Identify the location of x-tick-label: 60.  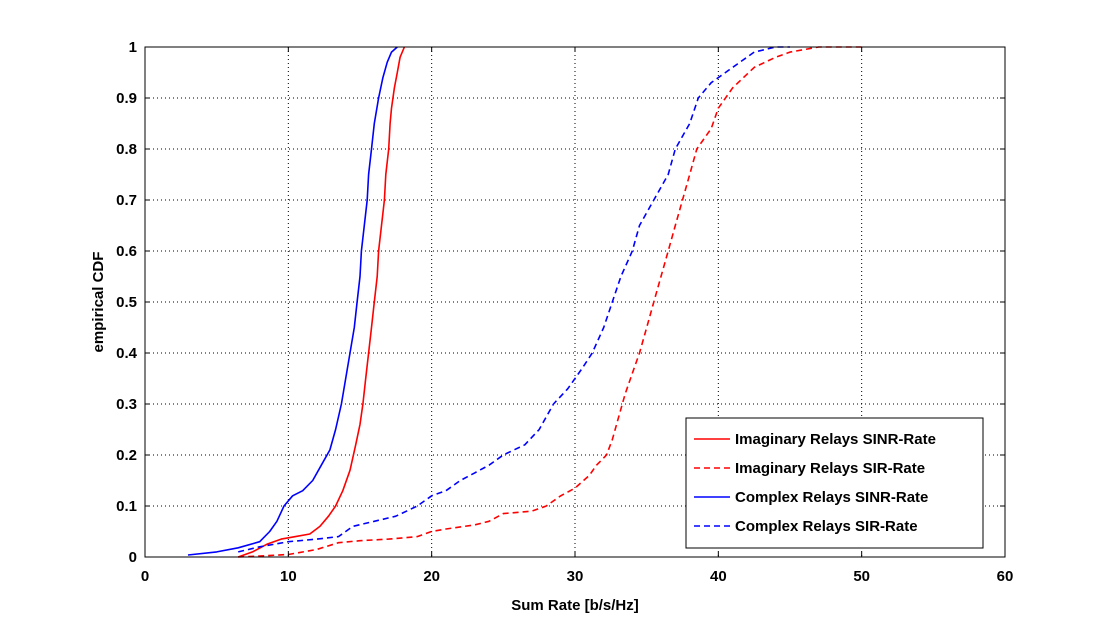
(1005, 576).